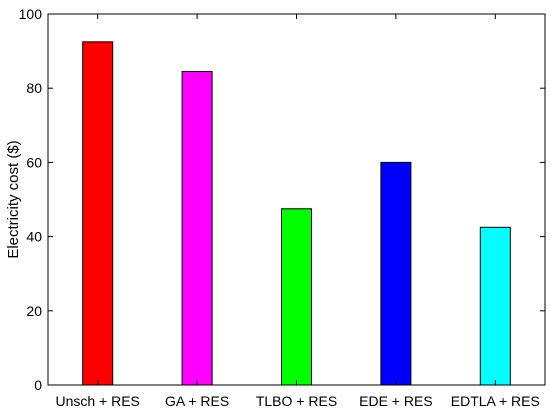 This screenshot has width=550, height=418. Describe the element at coordinates (31, 14) in the screenshot. I see `y-tick-label-5: 100` at that location.